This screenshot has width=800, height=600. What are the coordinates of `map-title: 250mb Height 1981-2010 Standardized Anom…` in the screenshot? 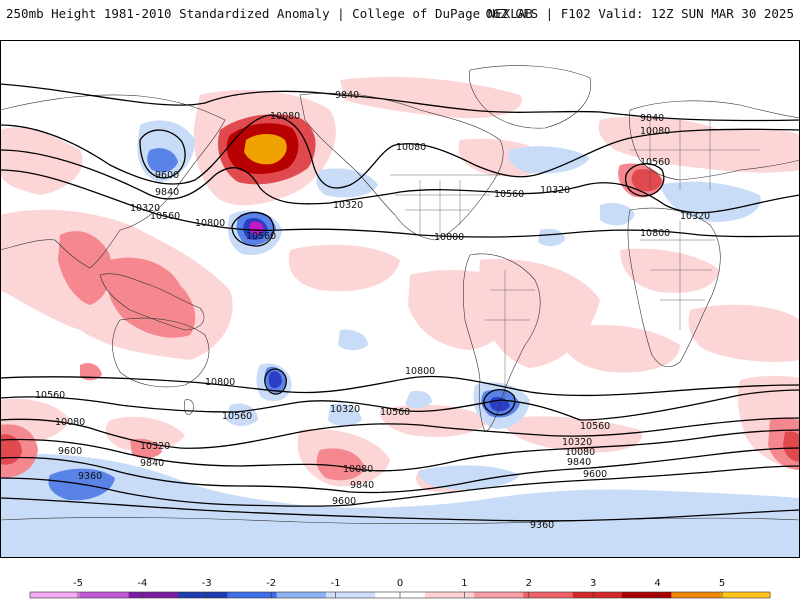 It's located at (269, 13).